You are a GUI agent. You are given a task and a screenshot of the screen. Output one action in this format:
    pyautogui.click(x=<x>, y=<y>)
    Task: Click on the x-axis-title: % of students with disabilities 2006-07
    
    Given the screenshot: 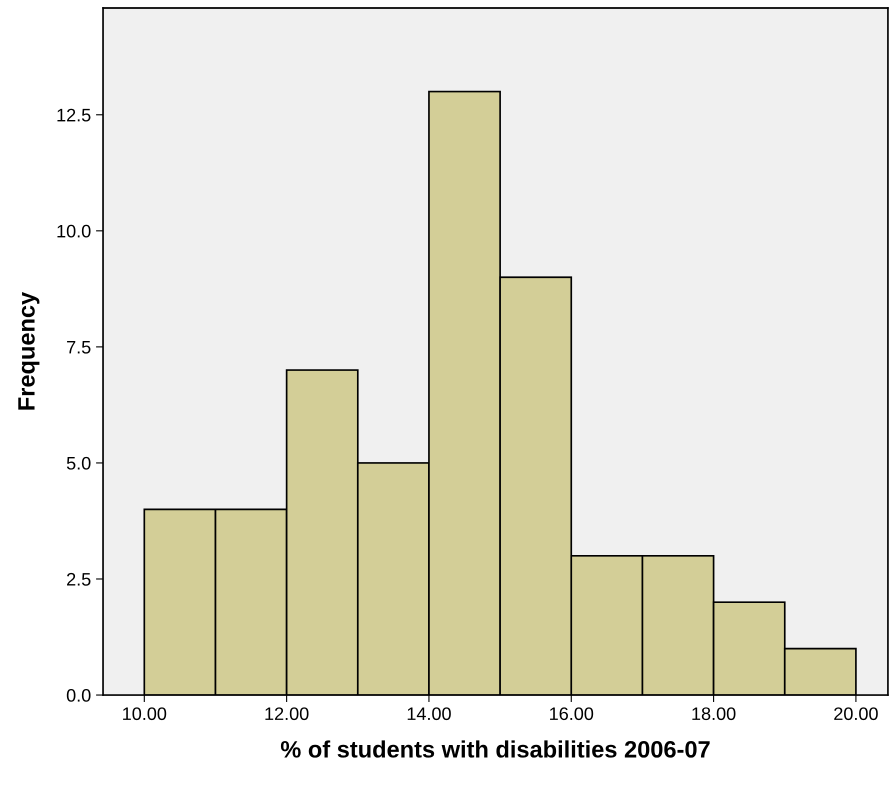 What is the action you would take?
    pyautogui.click(x=495, y=749)
    